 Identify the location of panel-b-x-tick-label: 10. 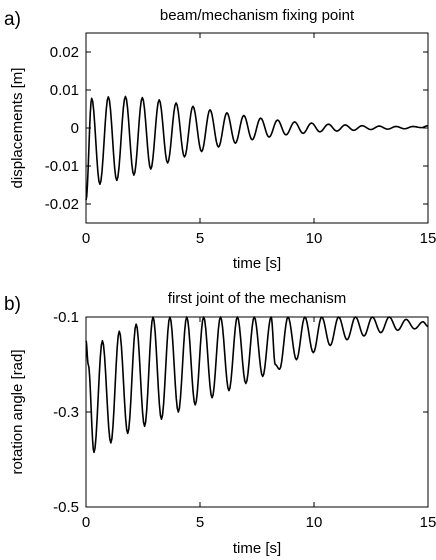
(314, 522).